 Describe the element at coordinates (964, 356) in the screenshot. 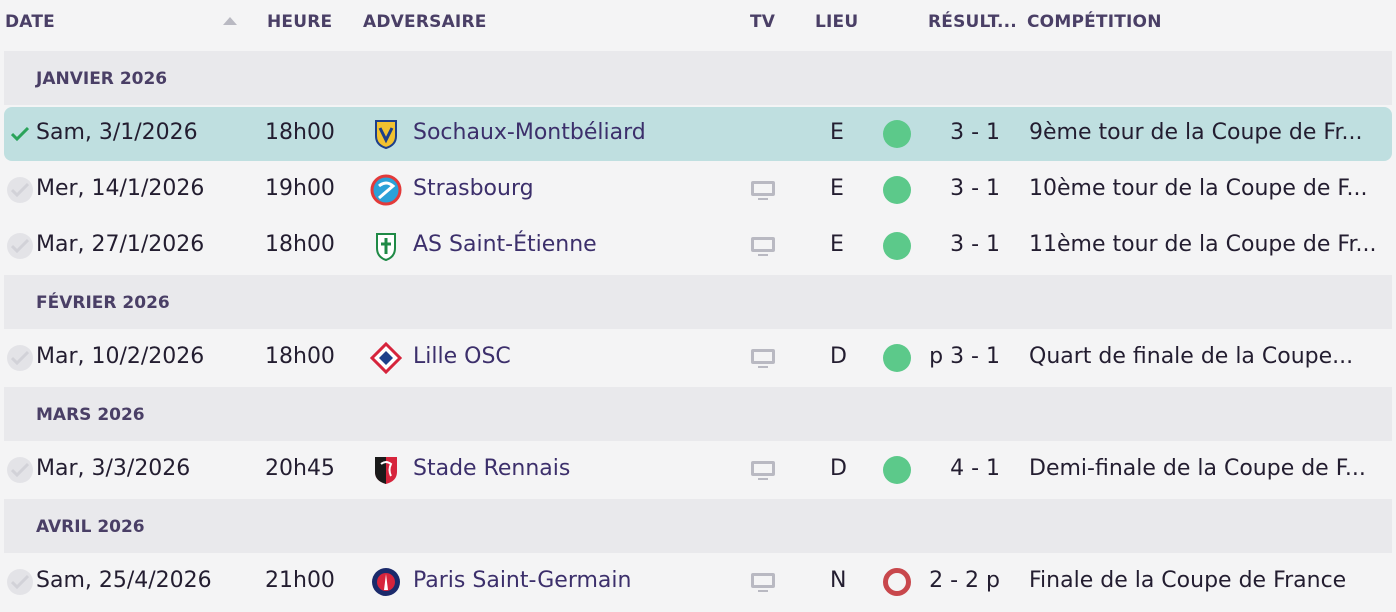

I see `match-result: p 3 - 1` at that location.